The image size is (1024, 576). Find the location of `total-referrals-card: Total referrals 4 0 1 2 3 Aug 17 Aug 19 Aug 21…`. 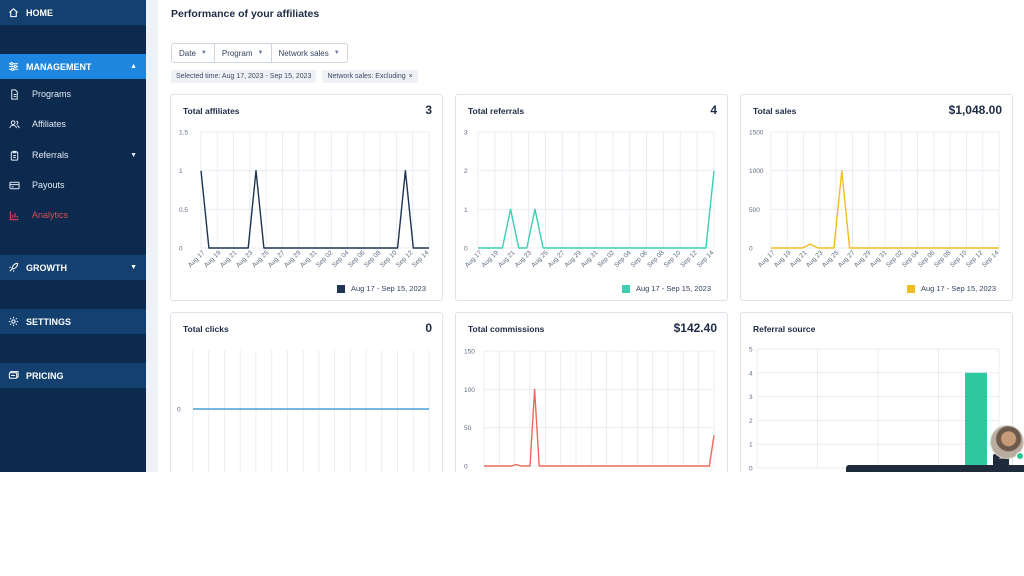

total-referrals-card: Total referrals 4 0 1 2 3 Aug 17 Aug 19 Aug 21… is located at coordinates (591, 197).